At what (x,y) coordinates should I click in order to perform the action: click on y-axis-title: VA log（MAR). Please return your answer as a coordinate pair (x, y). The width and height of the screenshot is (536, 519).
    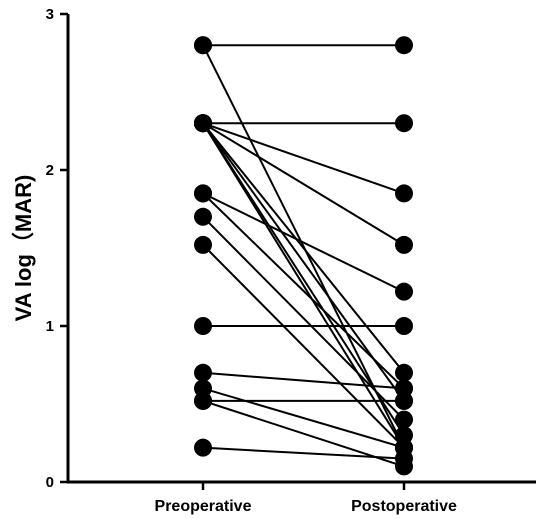
    Looking at the image, I should click on (23, 248).